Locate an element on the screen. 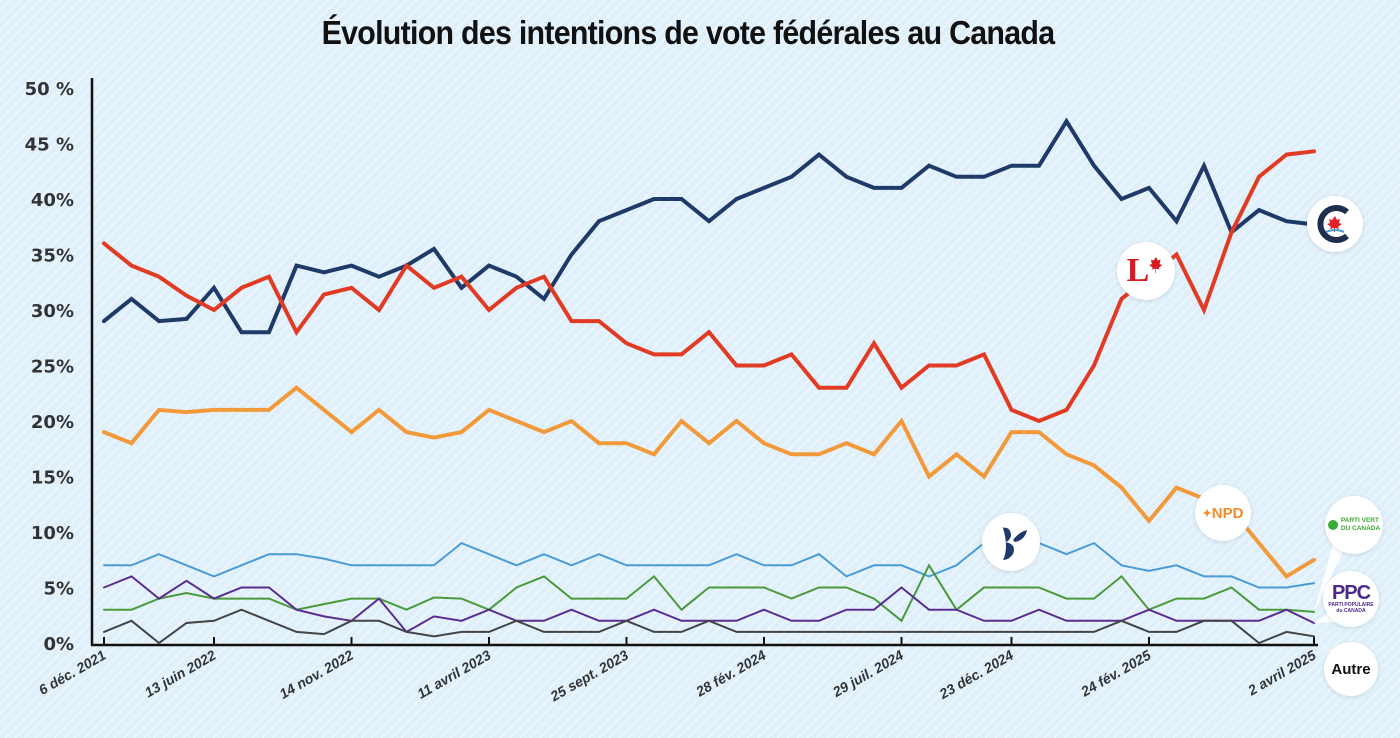  series-line-bloc-quebecois is located at coordinates (709, 559).